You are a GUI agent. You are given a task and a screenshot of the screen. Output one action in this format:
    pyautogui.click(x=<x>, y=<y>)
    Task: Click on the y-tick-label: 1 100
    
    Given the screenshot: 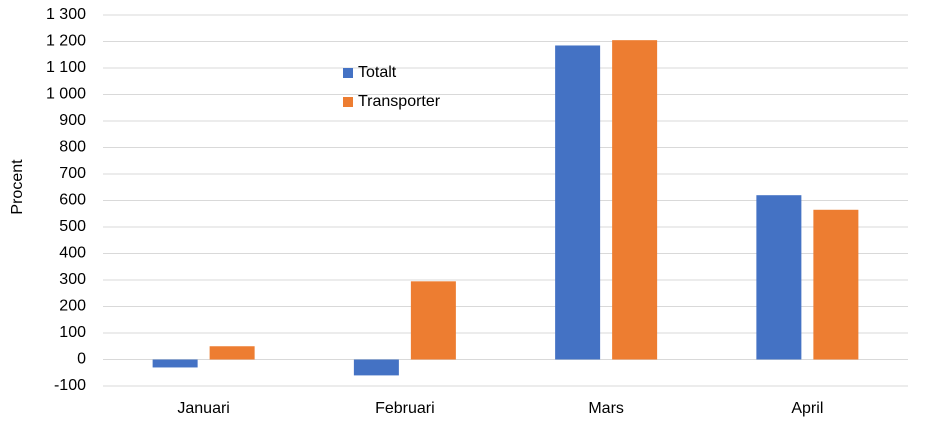 What is the action you would take?
    pyautogui.click(x=66, y=67)
    